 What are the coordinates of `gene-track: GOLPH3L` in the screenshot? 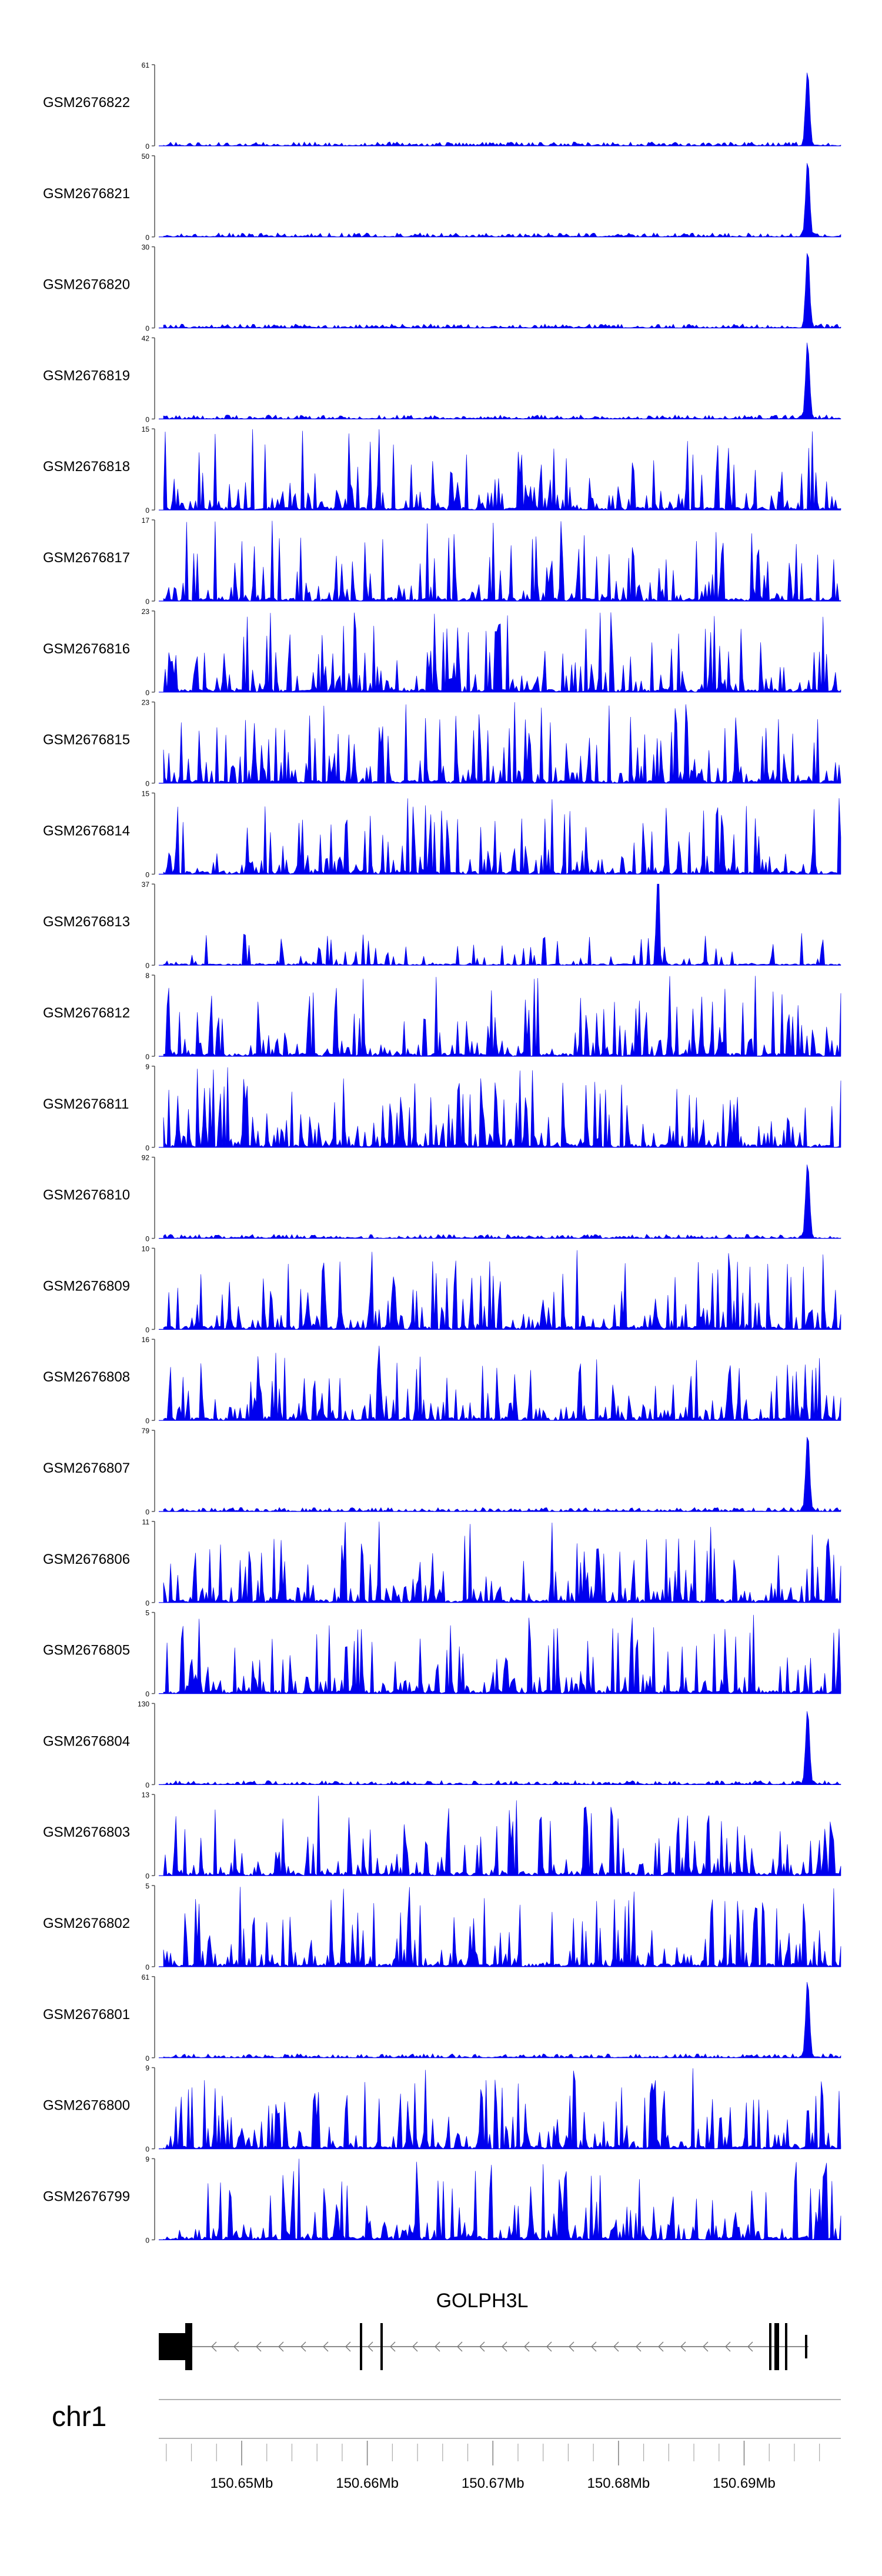 It's located at (483, 2330).